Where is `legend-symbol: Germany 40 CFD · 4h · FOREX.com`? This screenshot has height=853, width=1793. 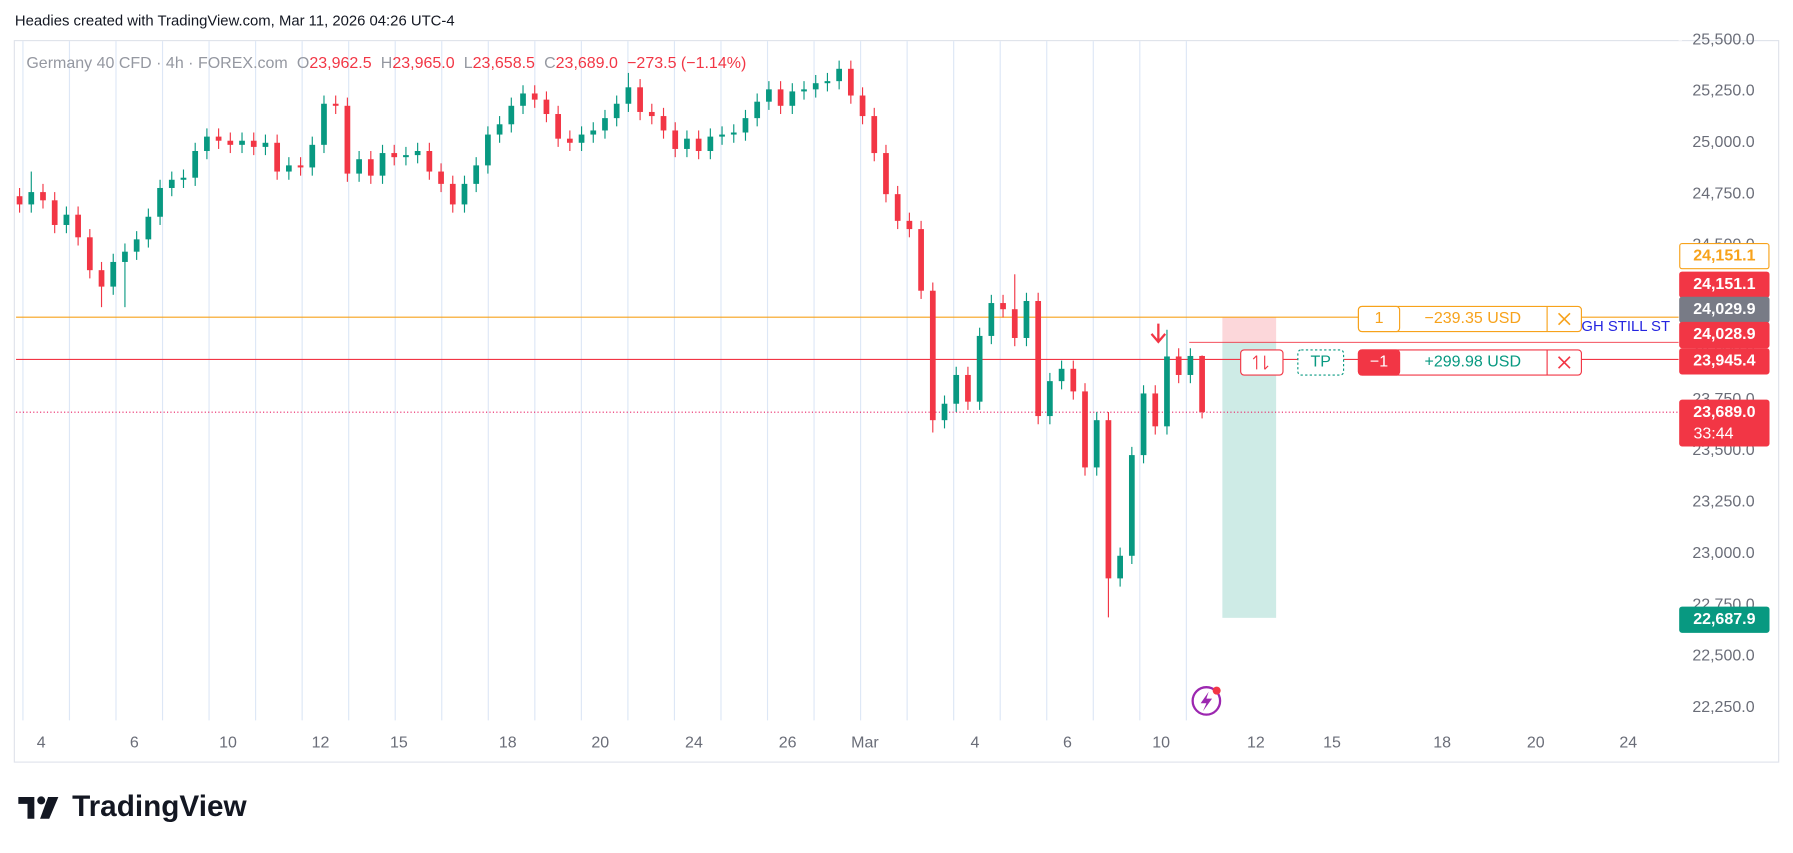
legend-symbol: Germany 40 CFD · 4h · FOREX.com is located at coordinates (156, 63).